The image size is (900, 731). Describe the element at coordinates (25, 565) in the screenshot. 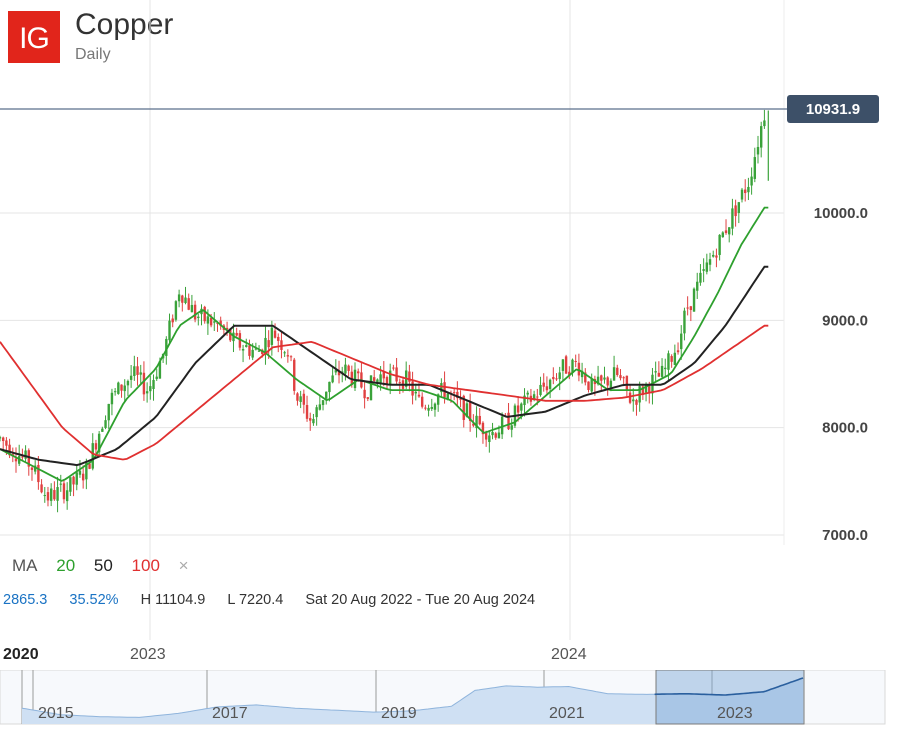

I see `ma-label: MA` at that location.